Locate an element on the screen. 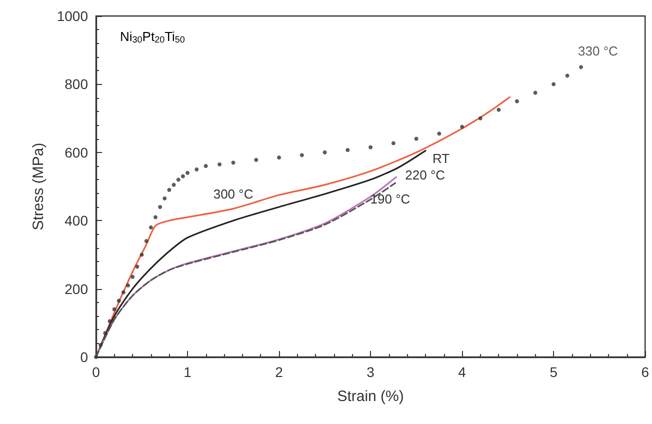  series-label: 190 °C is located at coordinates (390, 199).